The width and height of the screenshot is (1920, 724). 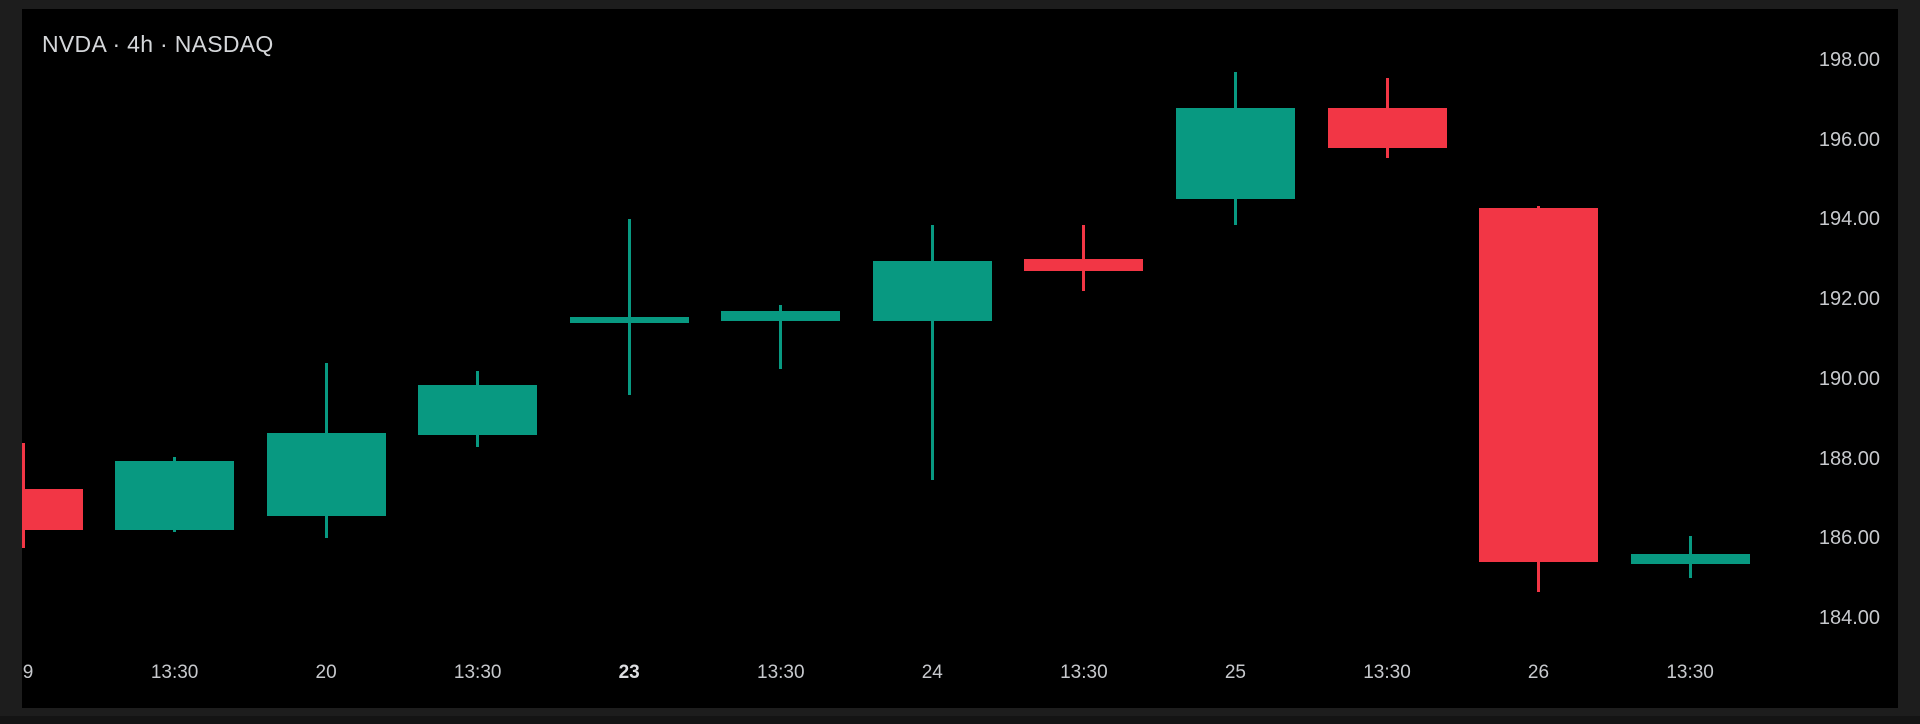 I want to click on time-axis-label: 26, so click(x=1538, y=672).